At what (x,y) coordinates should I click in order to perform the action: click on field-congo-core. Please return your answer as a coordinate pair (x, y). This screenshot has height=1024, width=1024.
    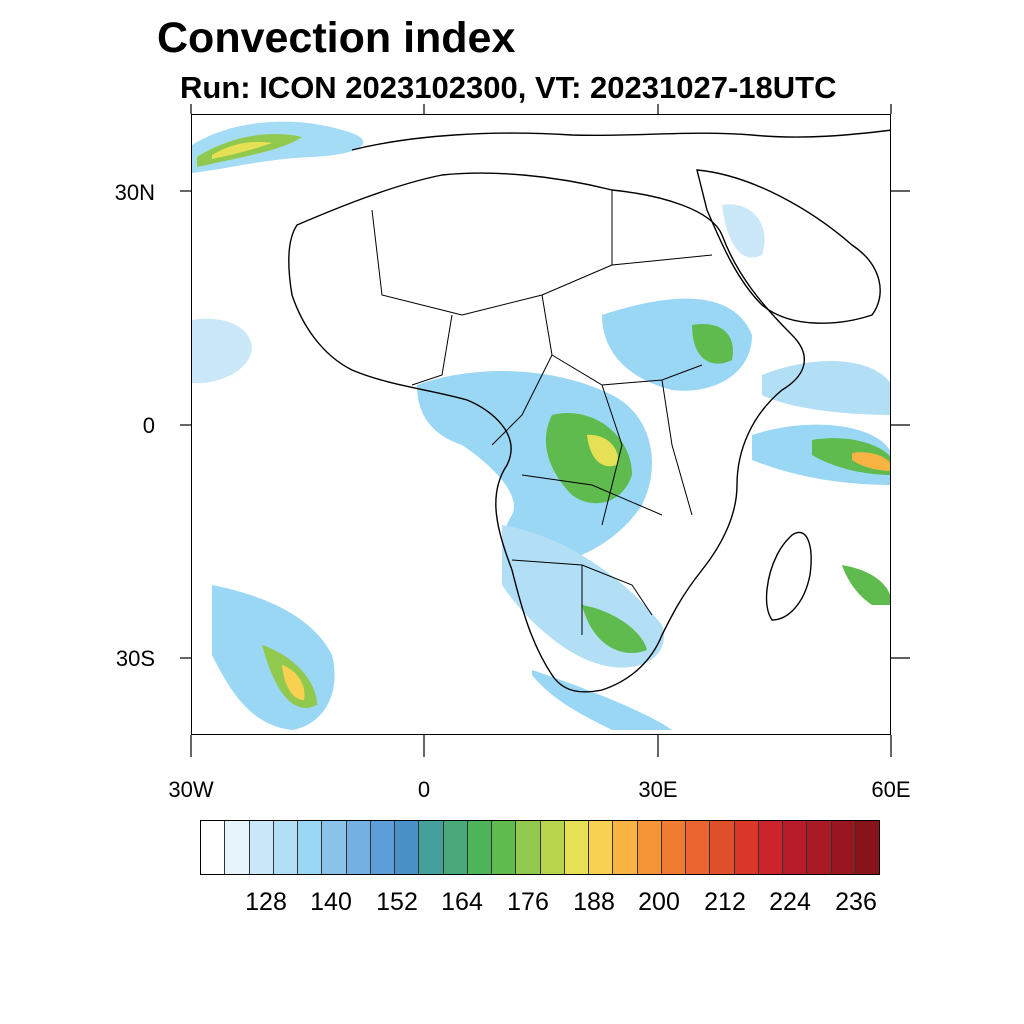
    Looking at the image, I should click on (588, 458).